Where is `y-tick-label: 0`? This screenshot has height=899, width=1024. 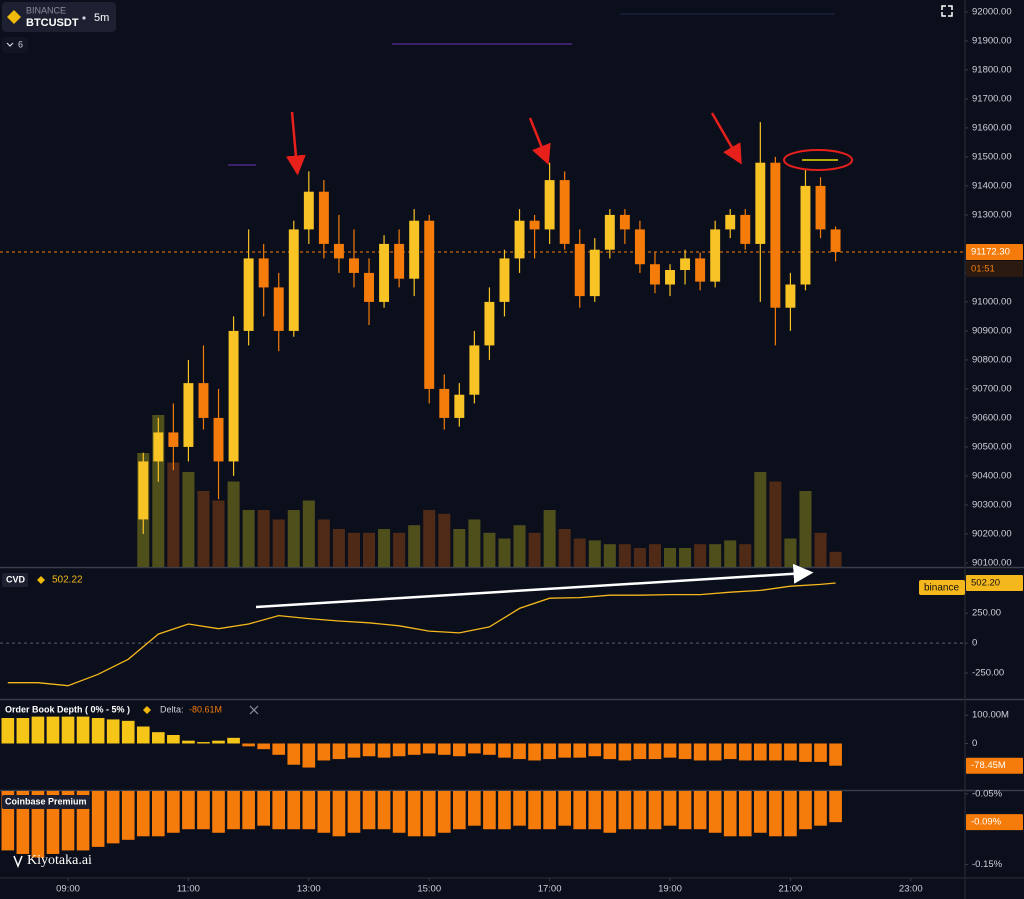 y-tick-label: 0 is located at coordinates (974, 743).